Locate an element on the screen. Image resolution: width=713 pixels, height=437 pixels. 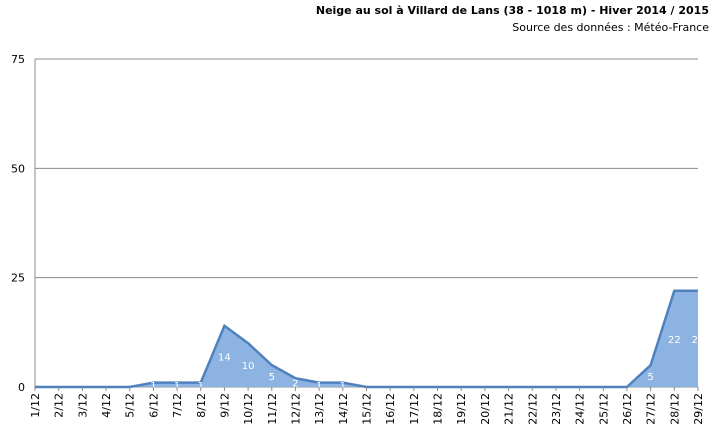
x-tick-label: 20/12 is located at coordinates (485, 409).